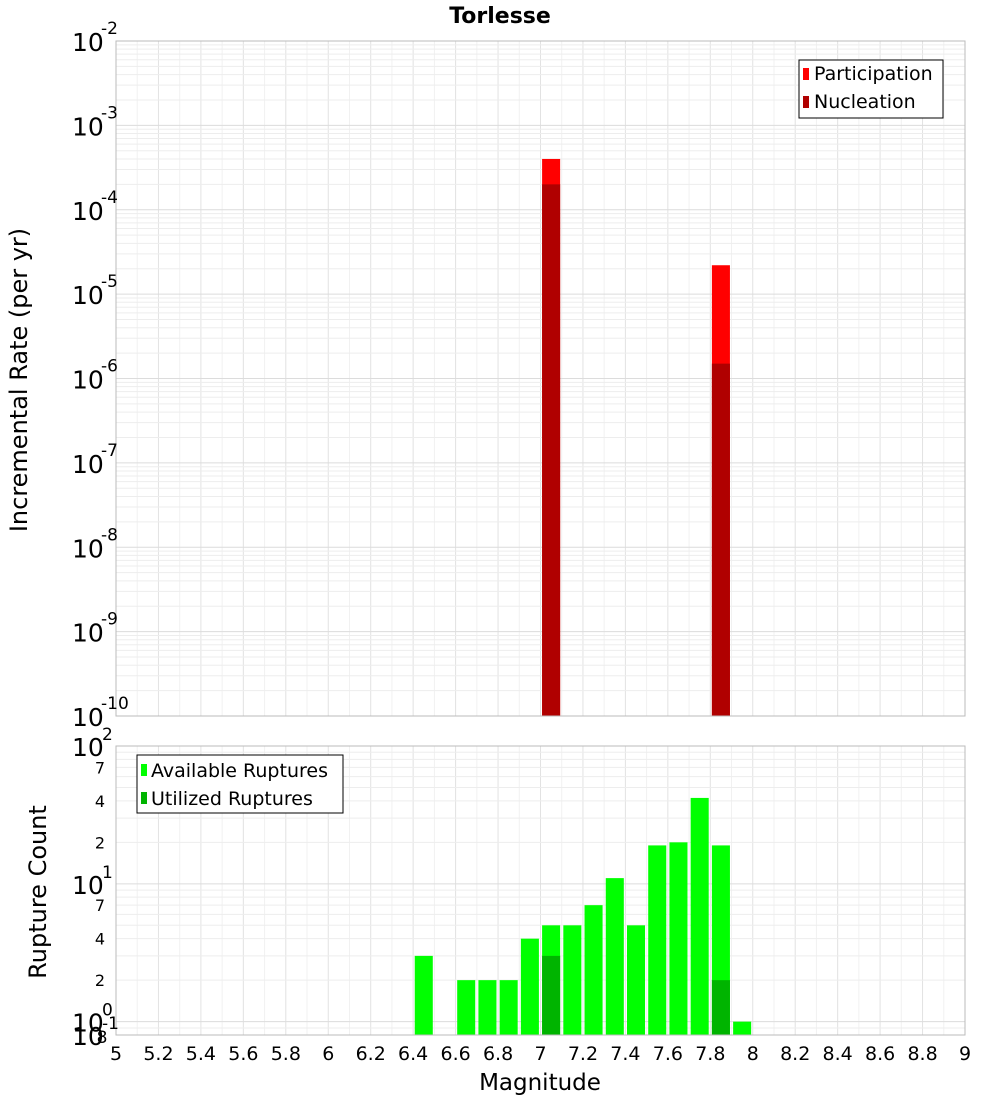  I want to click on x-tick-label: 5.2, so click(158, 1054).